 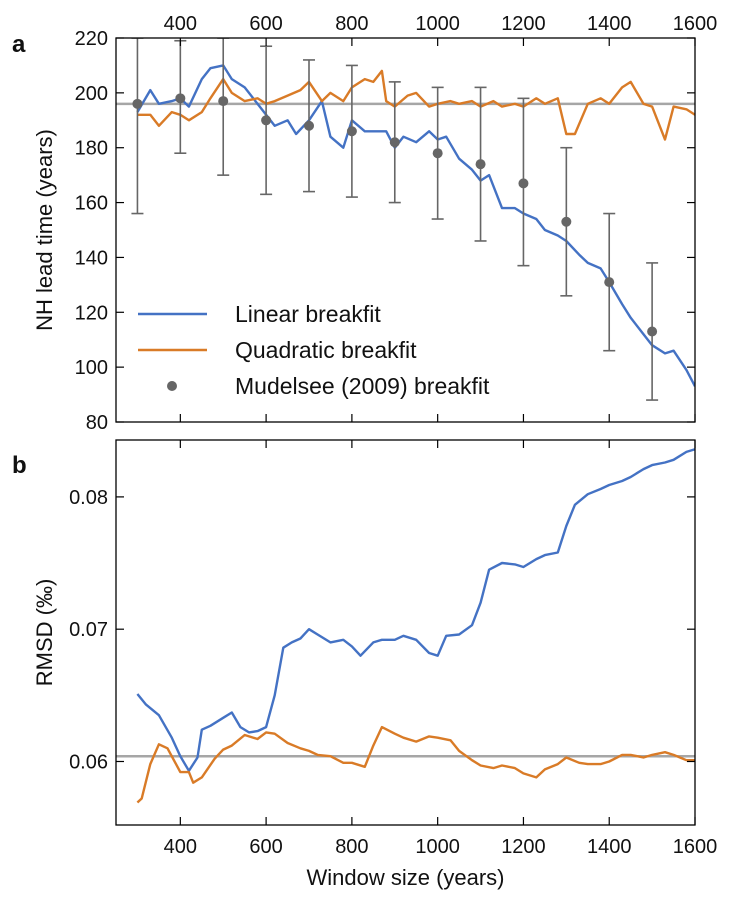 I want to click on x-tick-label-top: 600, so click(x=265, y=24).